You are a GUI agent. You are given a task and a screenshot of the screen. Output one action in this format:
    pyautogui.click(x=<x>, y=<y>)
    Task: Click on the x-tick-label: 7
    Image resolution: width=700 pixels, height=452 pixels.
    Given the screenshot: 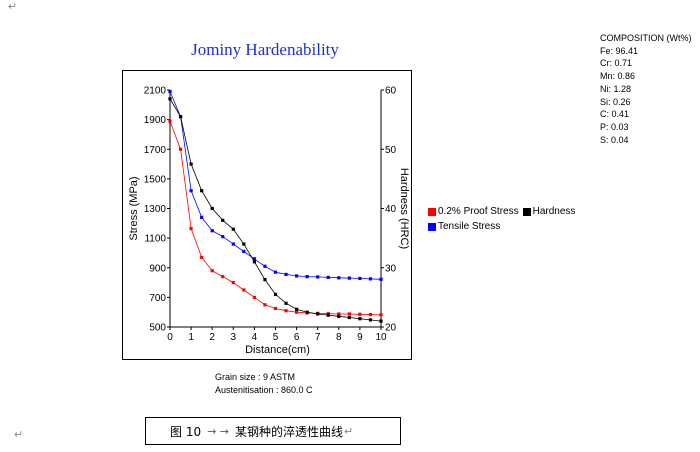 What is the action you would take?
    pyautogui.click(x=318, y=337)
    